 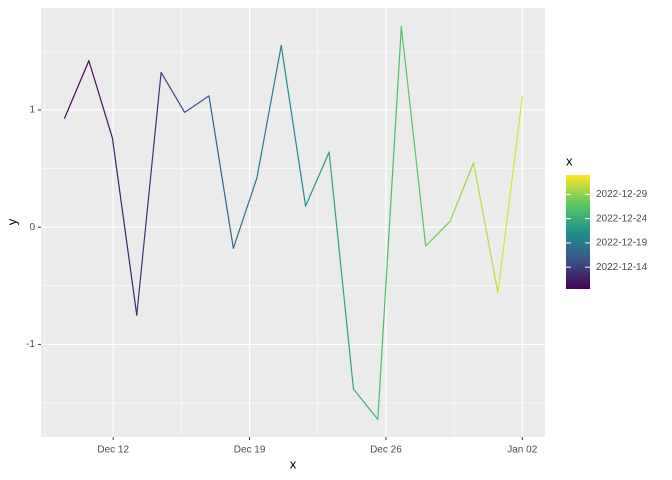 I want to click on legend-tick-label: 2022-12-19, so click(x=622, y=243).